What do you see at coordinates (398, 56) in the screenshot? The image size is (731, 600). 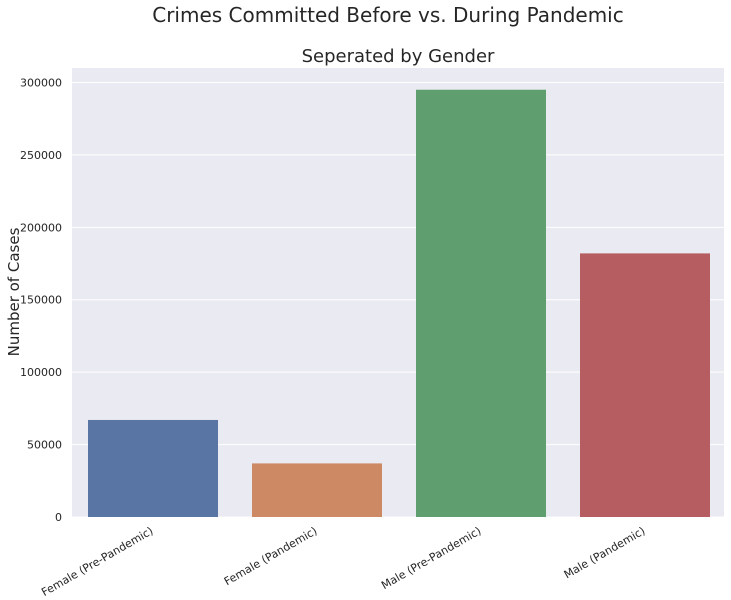 I see `chart-subtitle: Seperated by Gender` at bounding box center [398, 56].